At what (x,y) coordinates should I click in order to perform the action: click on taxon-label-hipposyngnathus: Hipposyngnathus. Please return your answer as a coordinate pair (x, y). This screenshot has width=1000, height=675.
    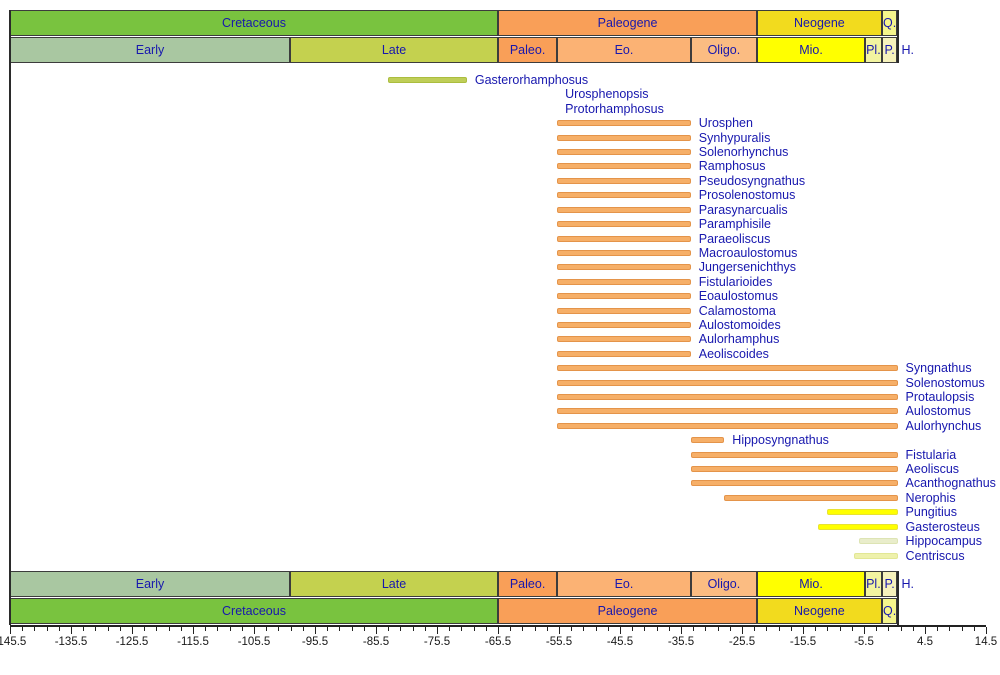
    Looking at the image, I should click on (780, 440).